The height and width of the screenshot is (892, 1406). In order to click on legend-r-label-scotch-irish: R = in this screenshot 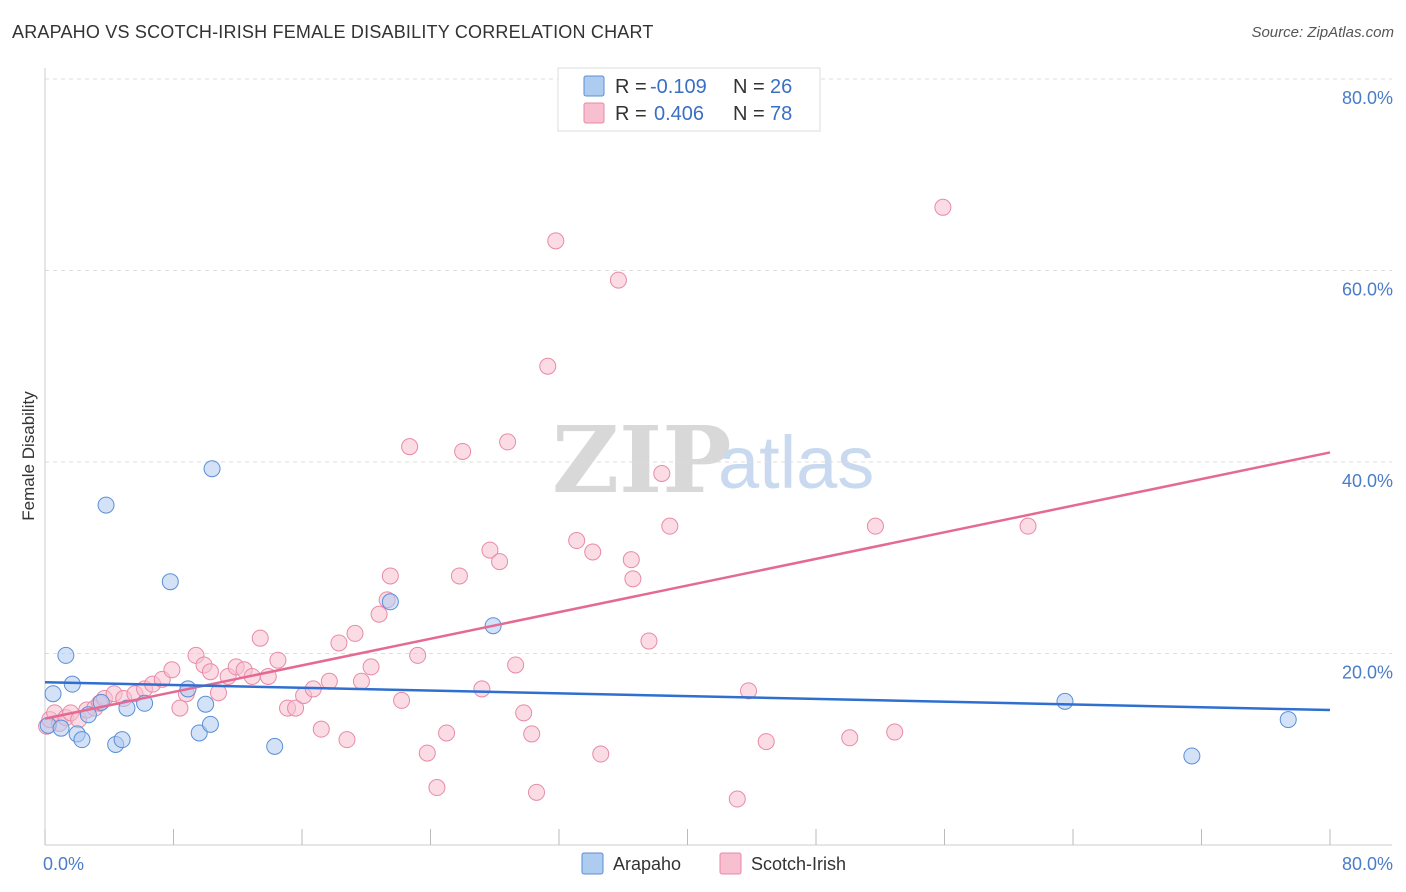, I will do `click(631, 114)`.